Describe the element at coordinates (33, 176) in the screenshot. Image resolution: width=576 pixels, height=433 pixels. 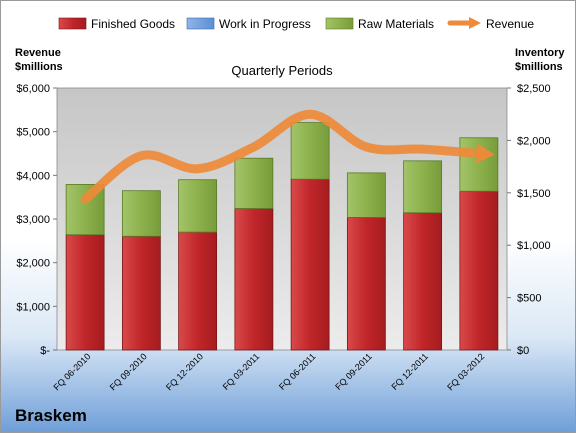
I see `left-tick-label: $4,000` at that location.